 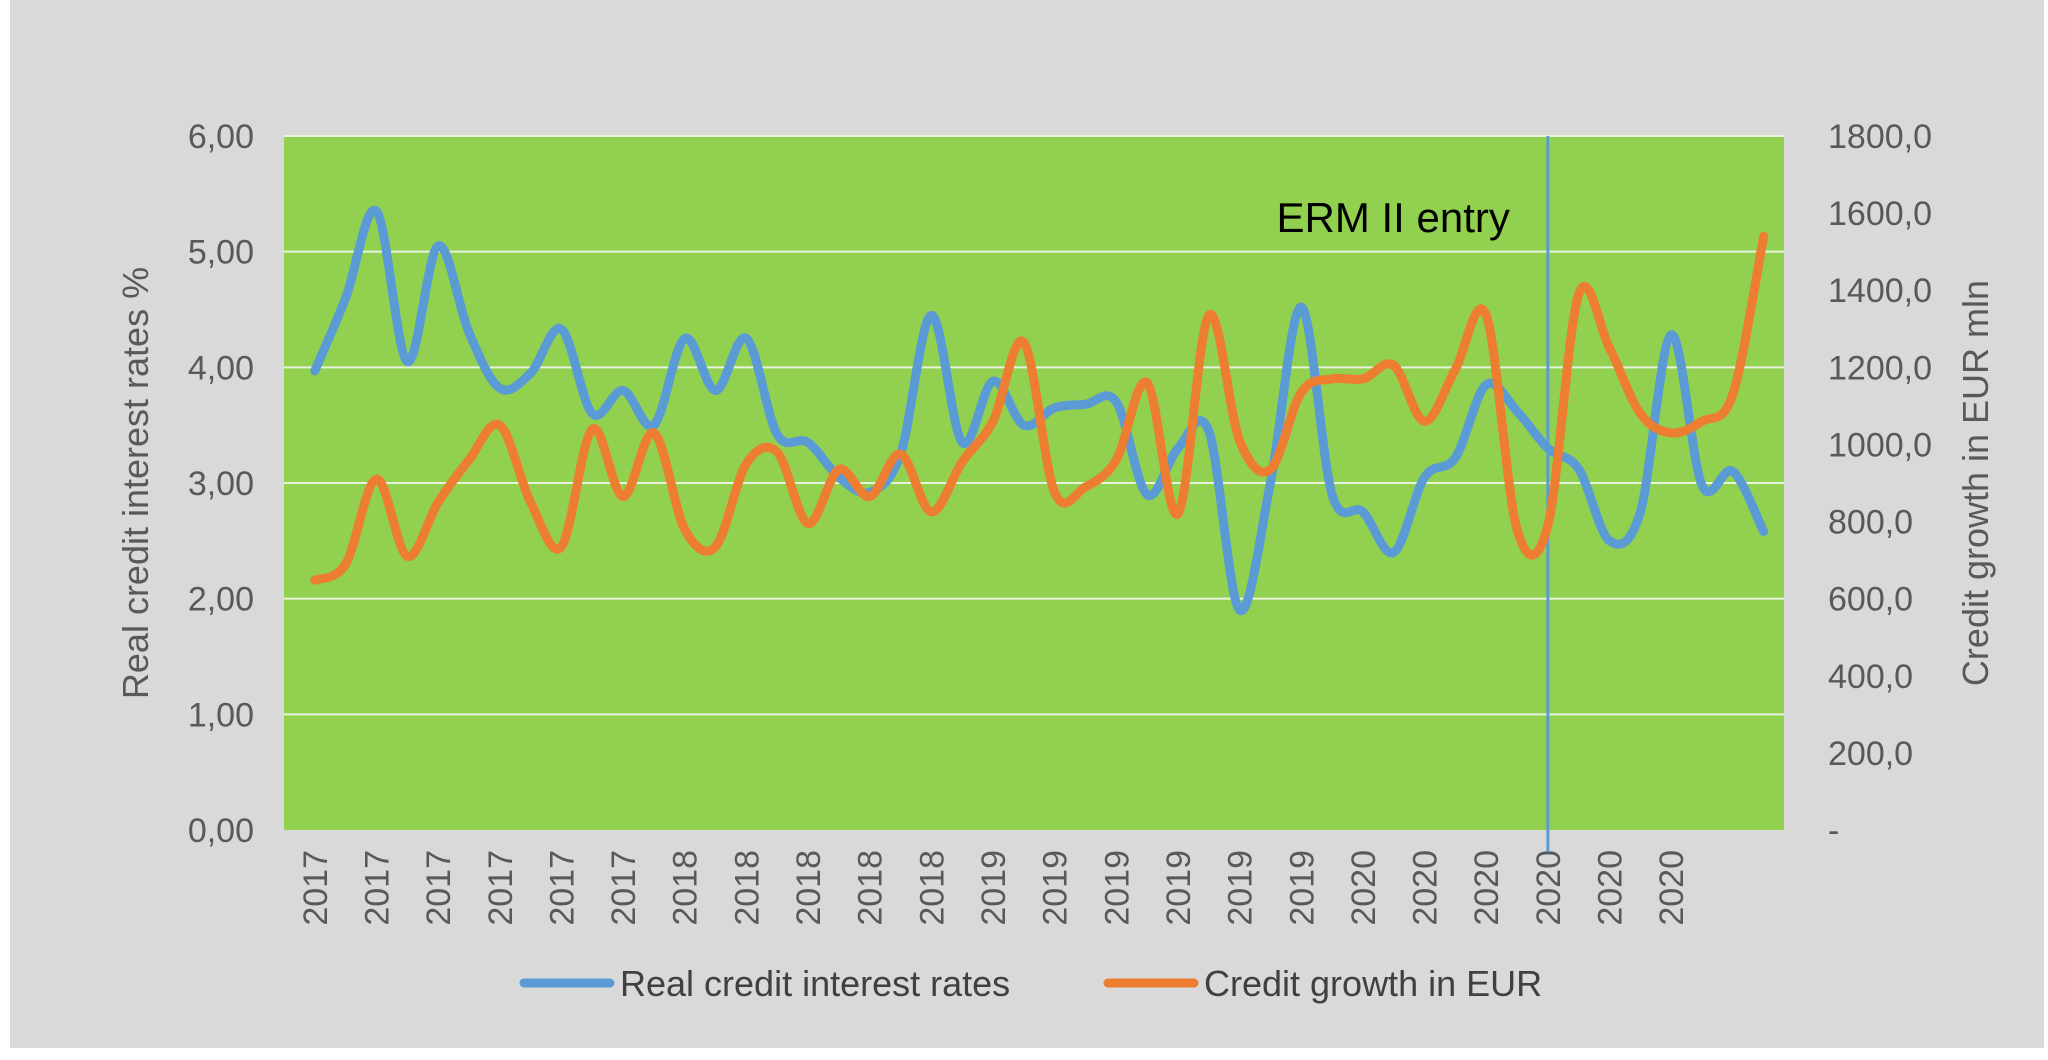 I want to click on annotation-layer: ERM II entry, so click(x=1413, y=494).